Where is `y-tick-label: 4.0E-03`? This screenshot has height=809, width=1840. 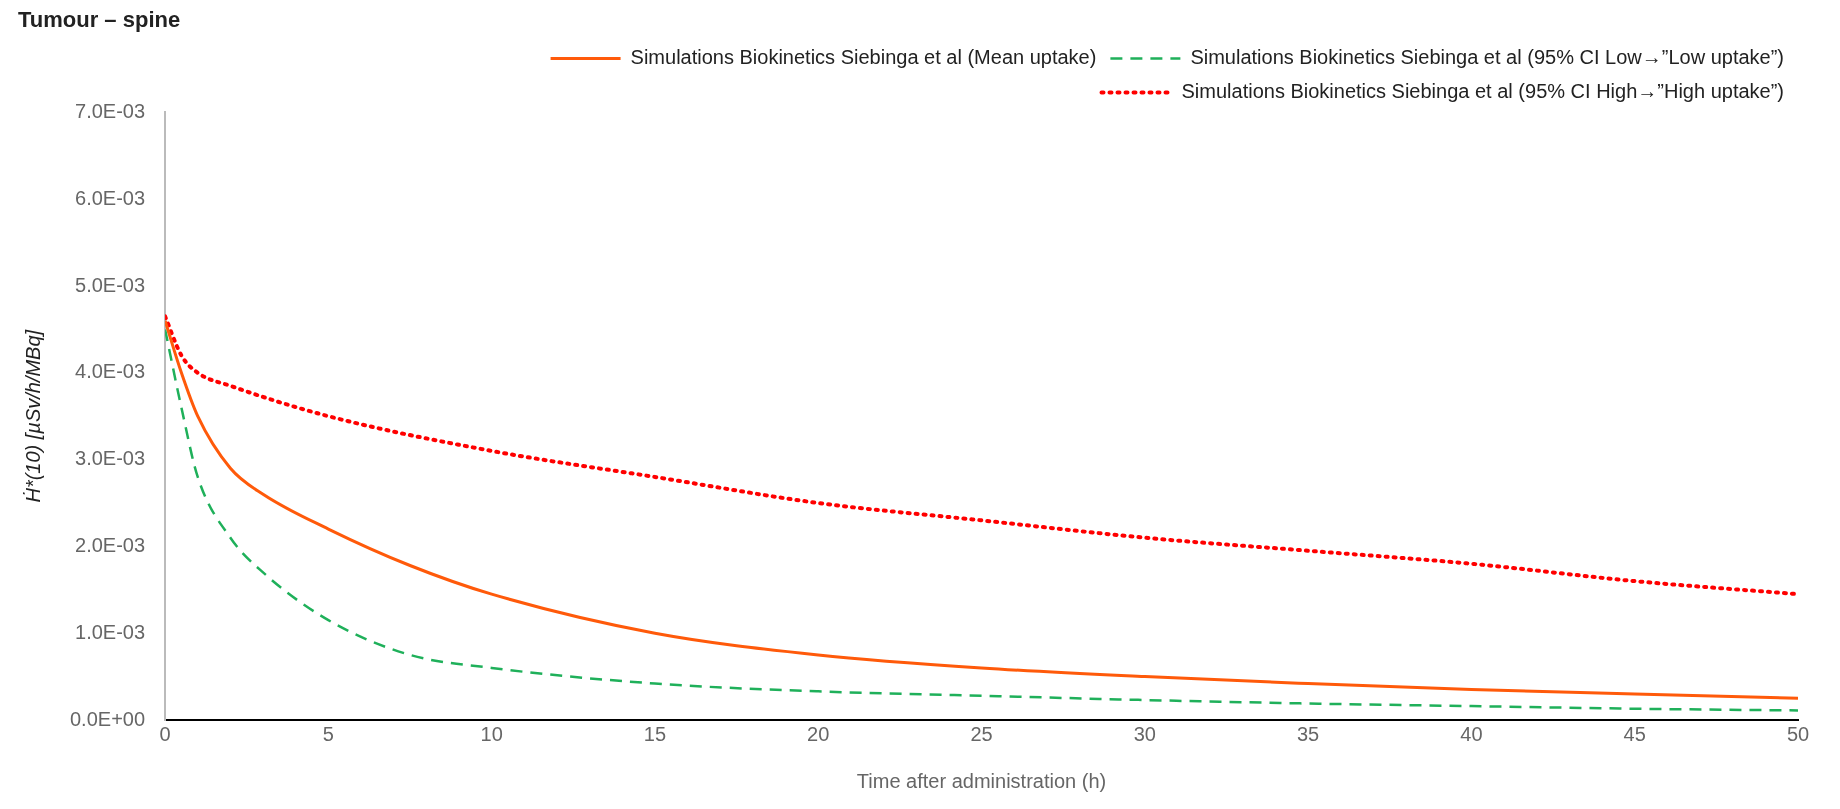
y-tick-label: 4.0E-03 is located at coordinates (110, 371).